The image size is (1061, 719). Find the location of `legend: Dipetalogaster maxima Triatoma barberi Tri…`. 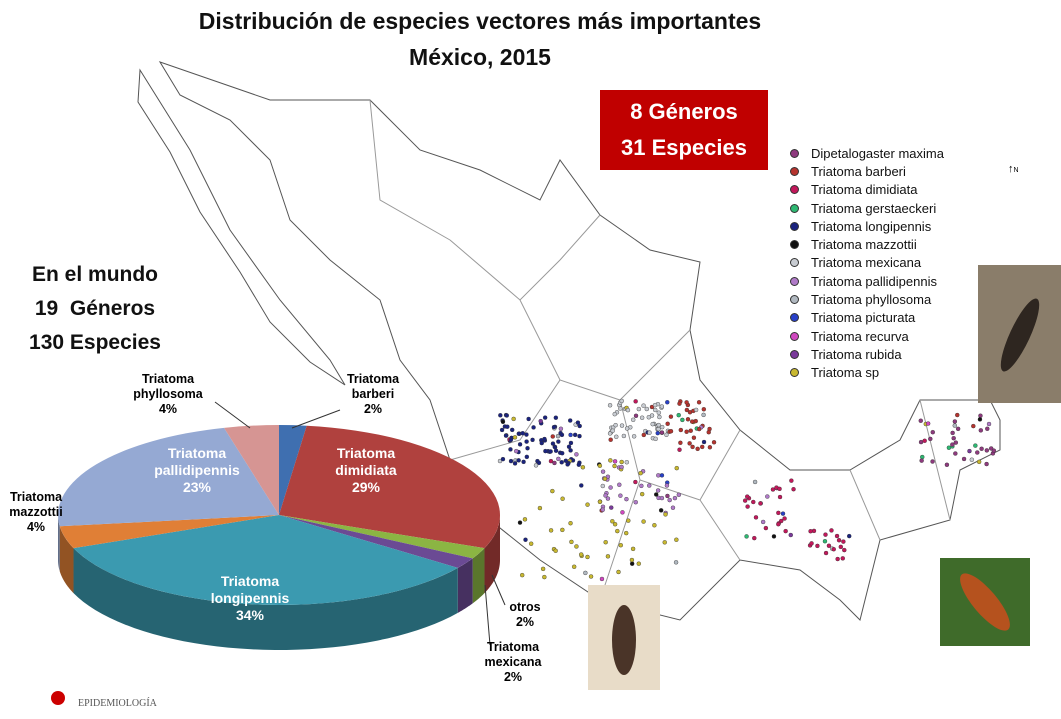

legend: Dipetalogaster maxima Triatoma barberi Tri… is located at coordinates (867, 263).